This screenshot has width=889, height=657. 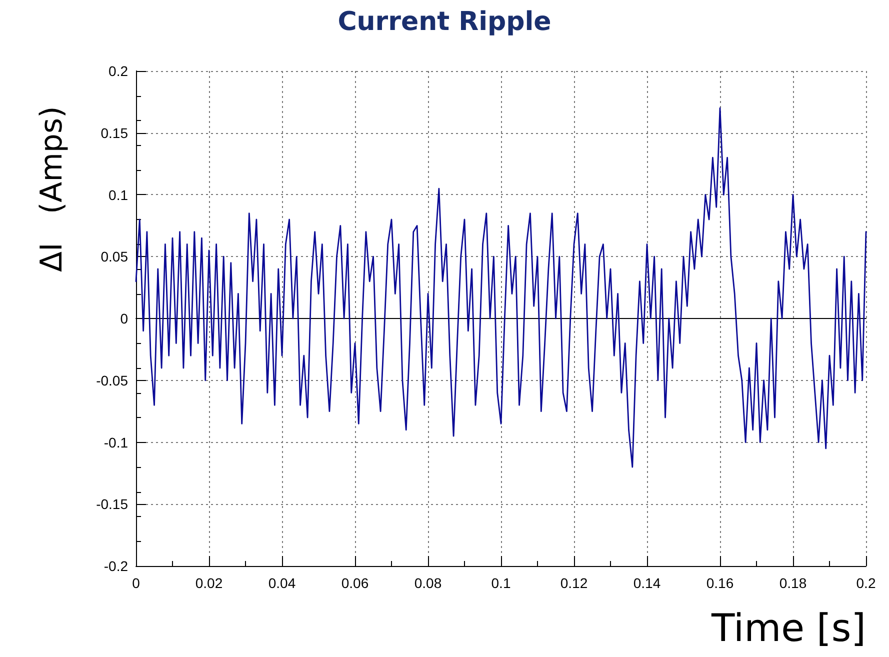 I want to click on y-tick-label: -0.15, so click(x=112, y=504).